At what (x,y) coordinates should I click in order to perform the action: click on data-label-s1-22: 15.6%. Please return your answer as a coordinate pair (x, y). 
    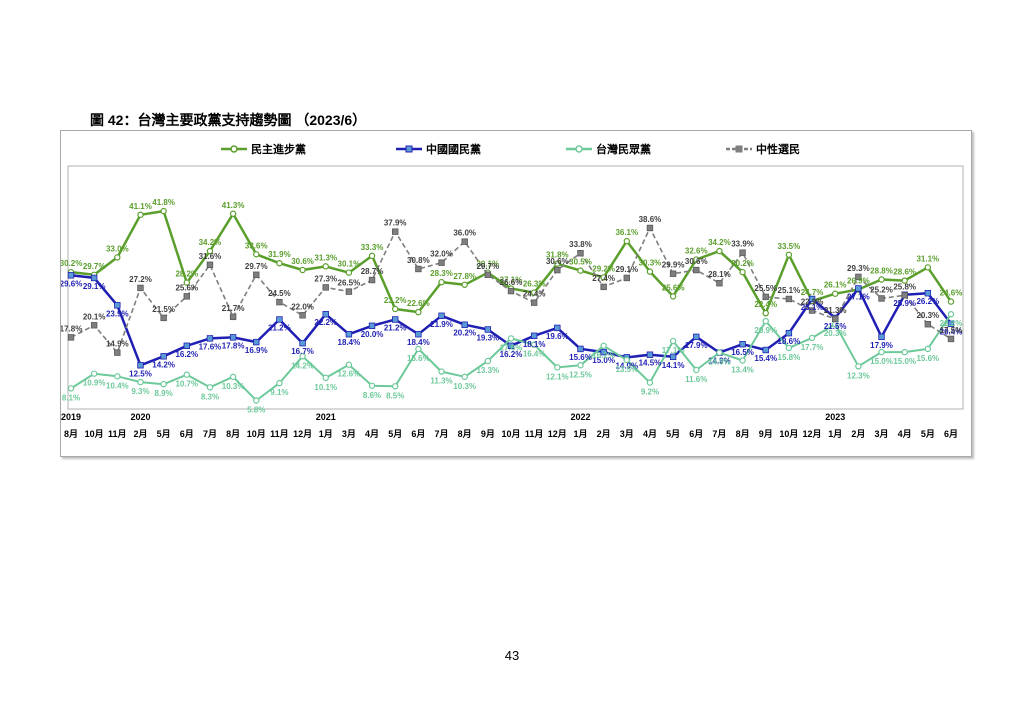
    Looking at the image, I should click on (580, 357).